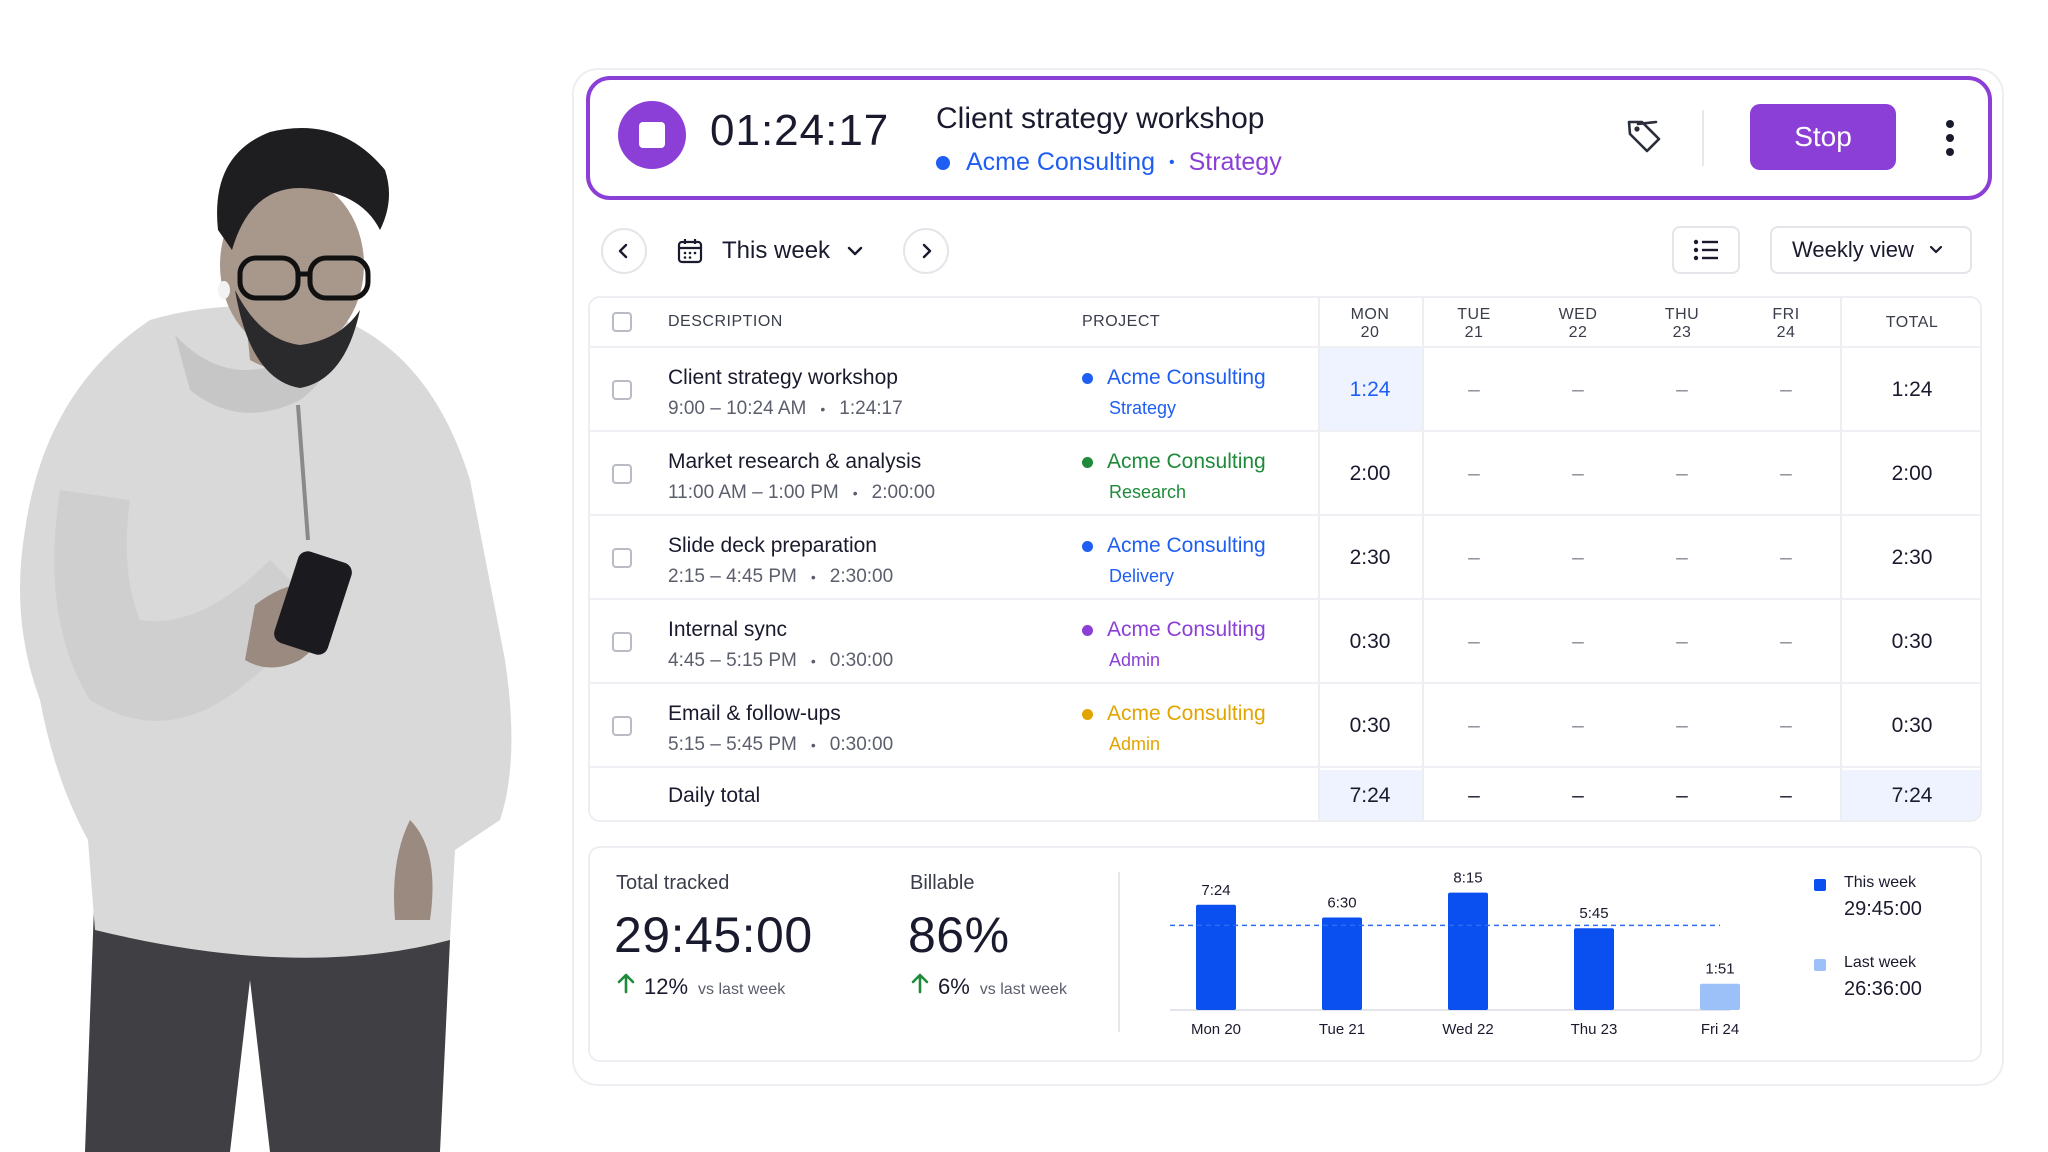  I want to click on week-total-highlight, so click(1911, 795).